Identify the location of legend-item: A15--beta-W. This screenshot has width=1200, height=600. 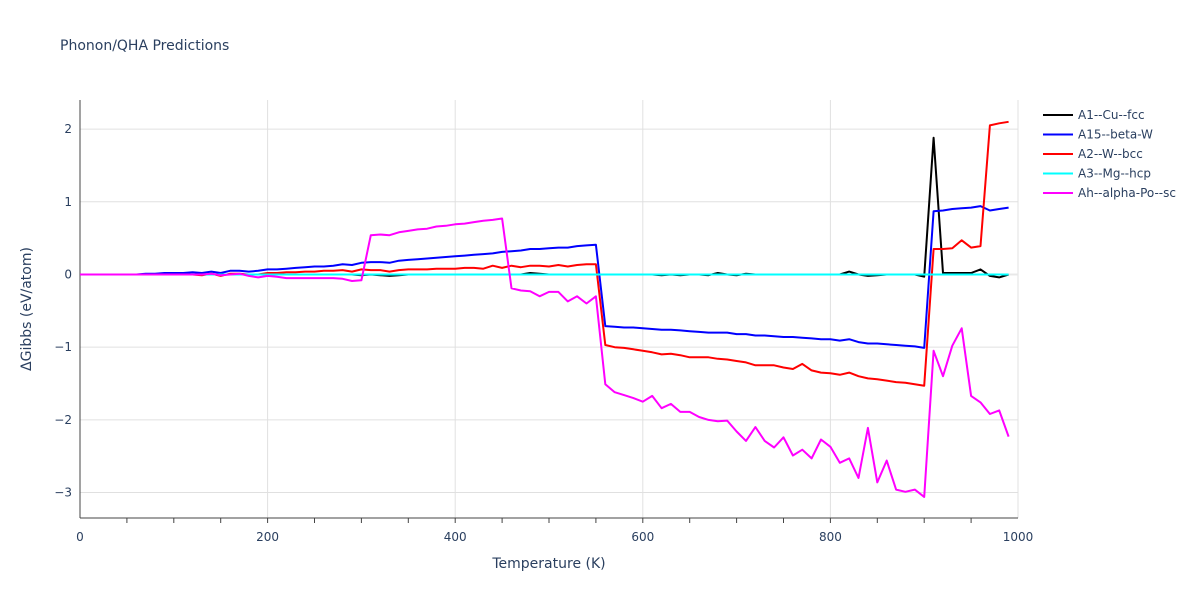
(1098, 135).